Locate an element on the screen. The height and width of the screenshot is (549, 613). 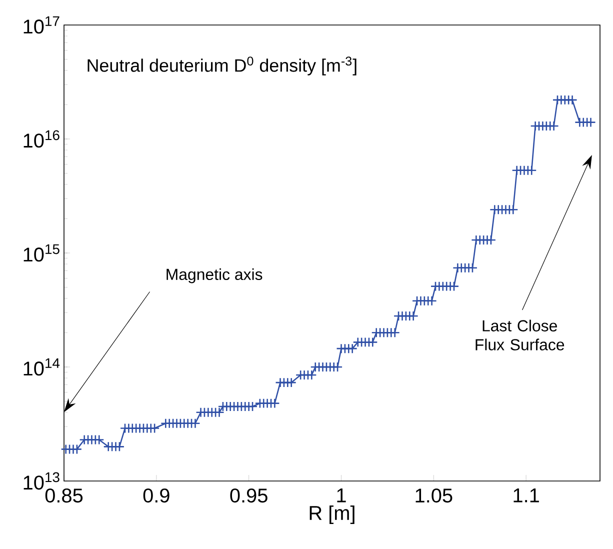
x-tick-label: 0.9 is located at coordinates (156, 495).